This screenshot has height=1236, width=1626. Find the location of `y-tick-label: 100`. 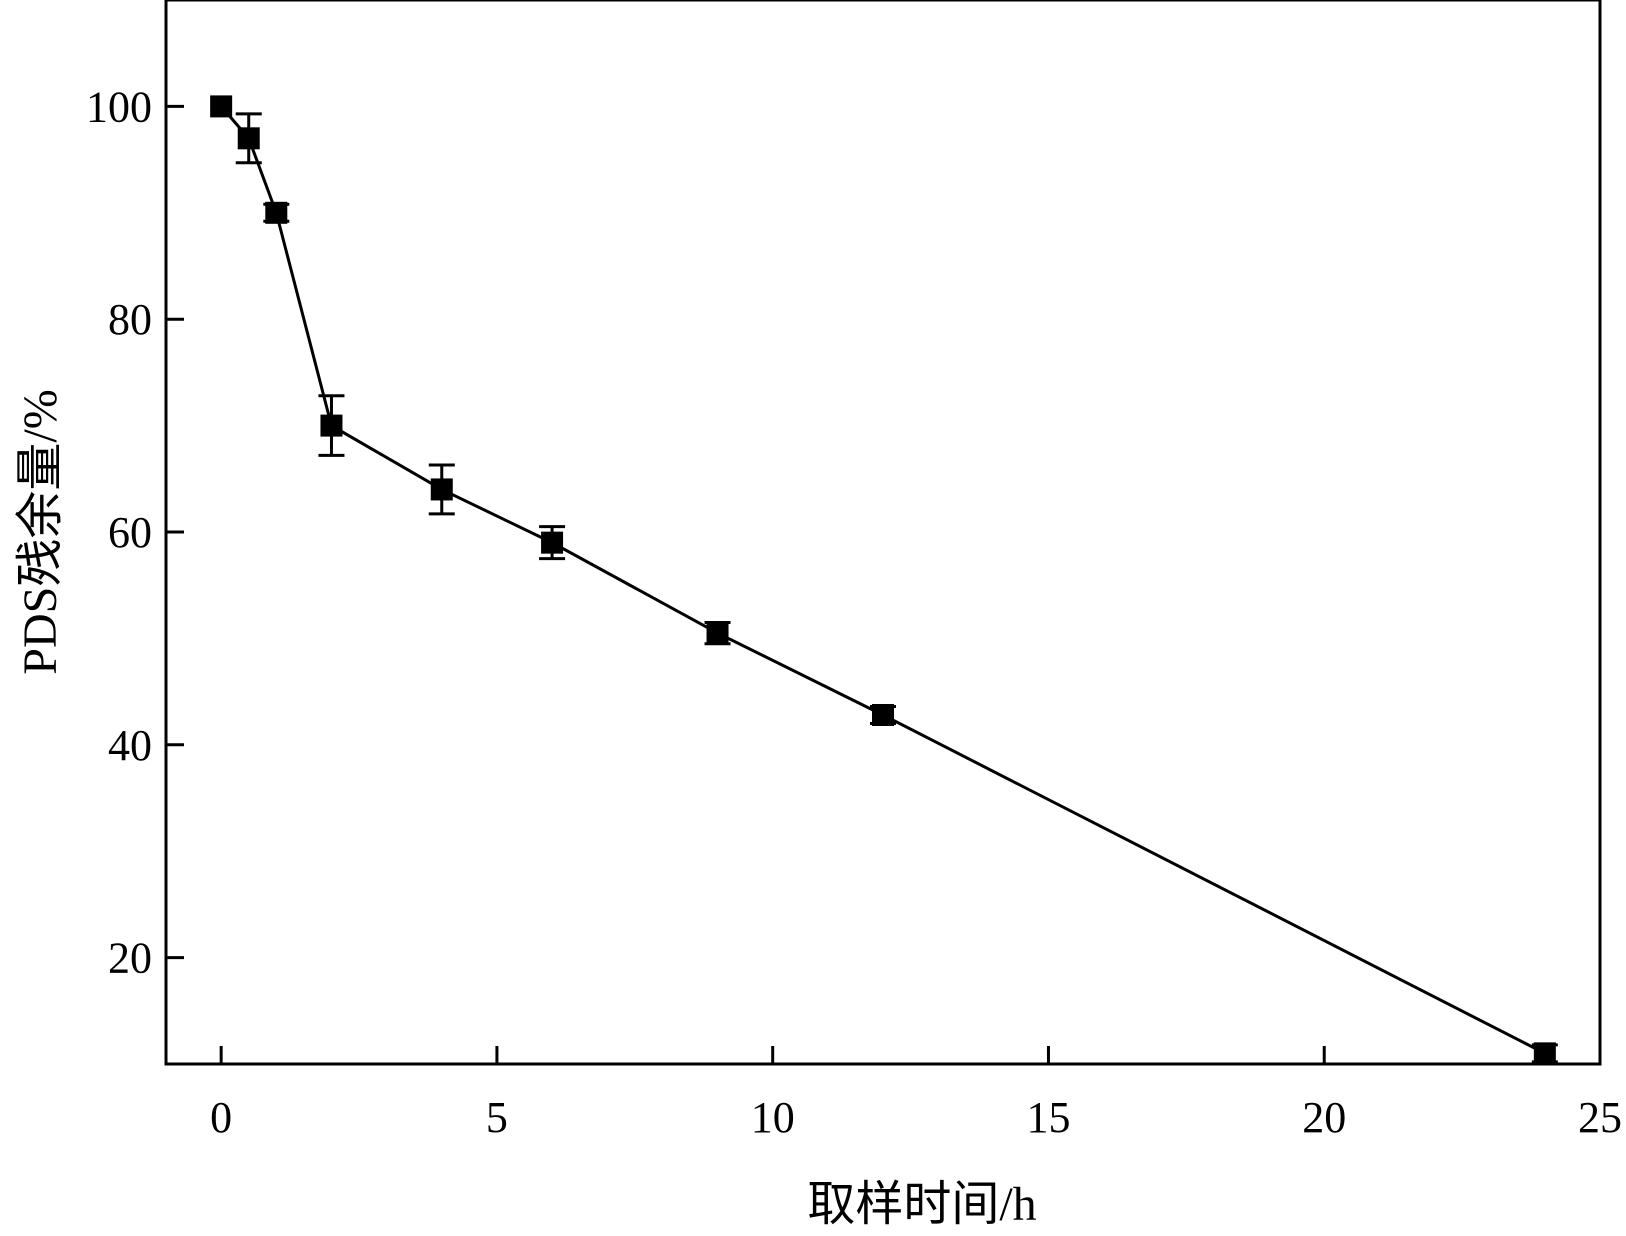

y-tick-label: 100 is located at coordinates (119, 106).